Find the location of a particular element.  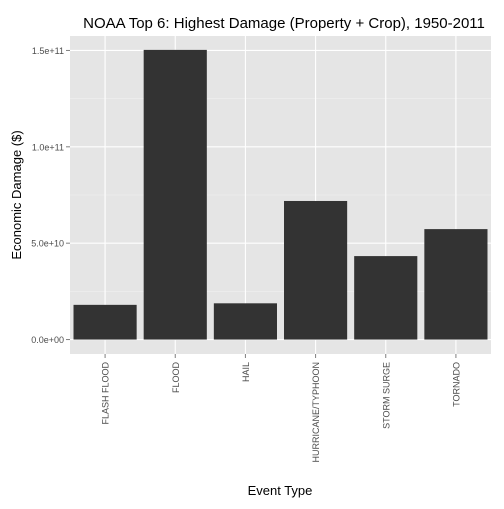

y-tick-label: 1.5e+11 is located at coordinates (48, 51).